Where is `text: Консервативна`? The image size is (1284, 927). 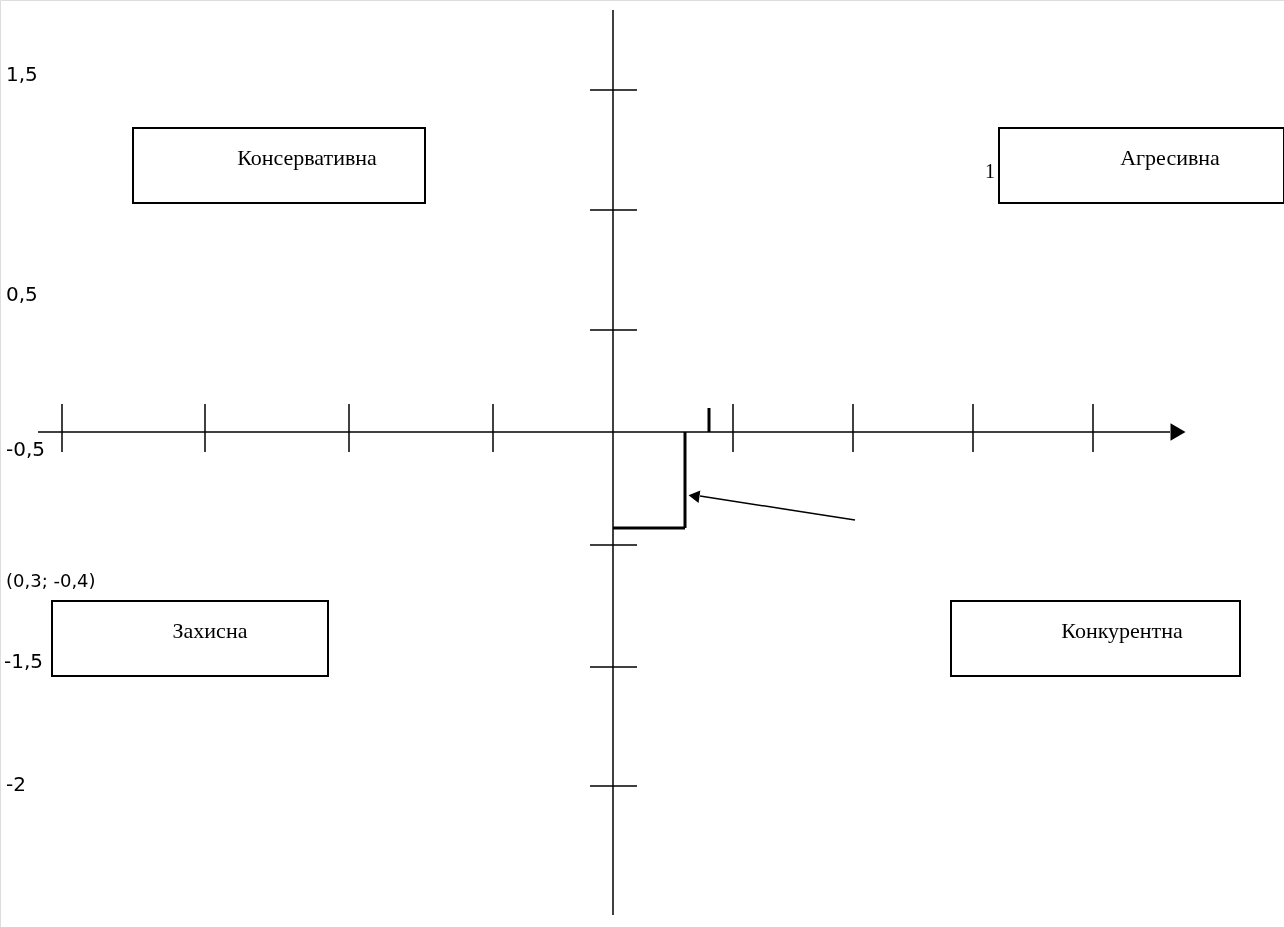
text: Консервативна is located at coordinates (307, 157).